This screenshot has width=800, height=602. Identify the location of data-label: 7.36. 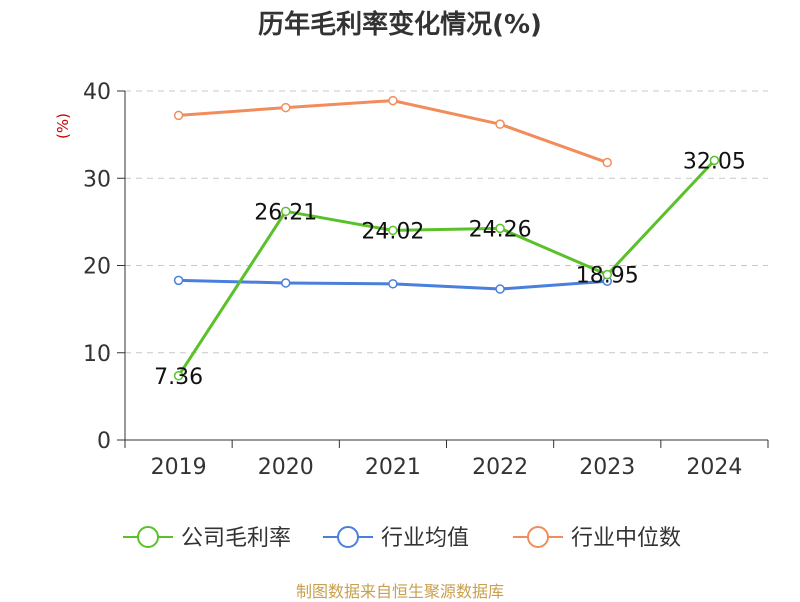
(178, 377).